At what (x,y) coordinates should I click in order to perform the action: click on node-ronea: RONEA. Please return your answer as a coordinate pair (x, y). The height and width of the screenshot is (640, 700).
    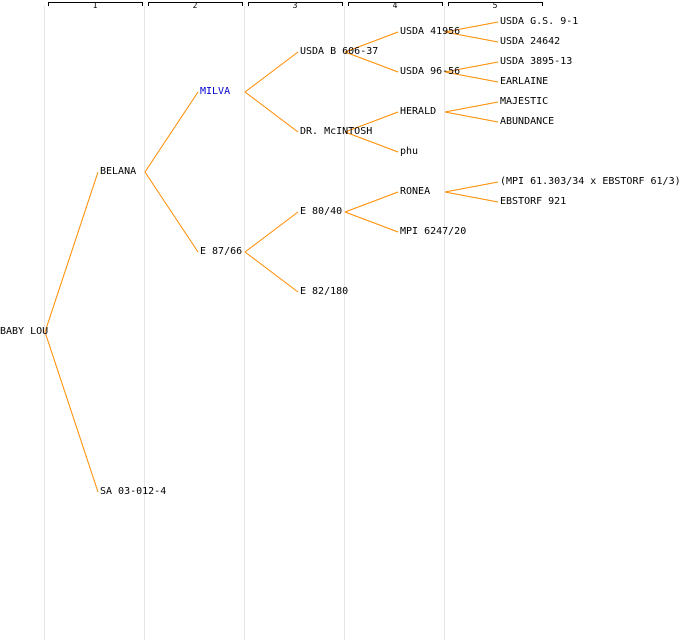
    Looking at the image, I should click on (415, 191).